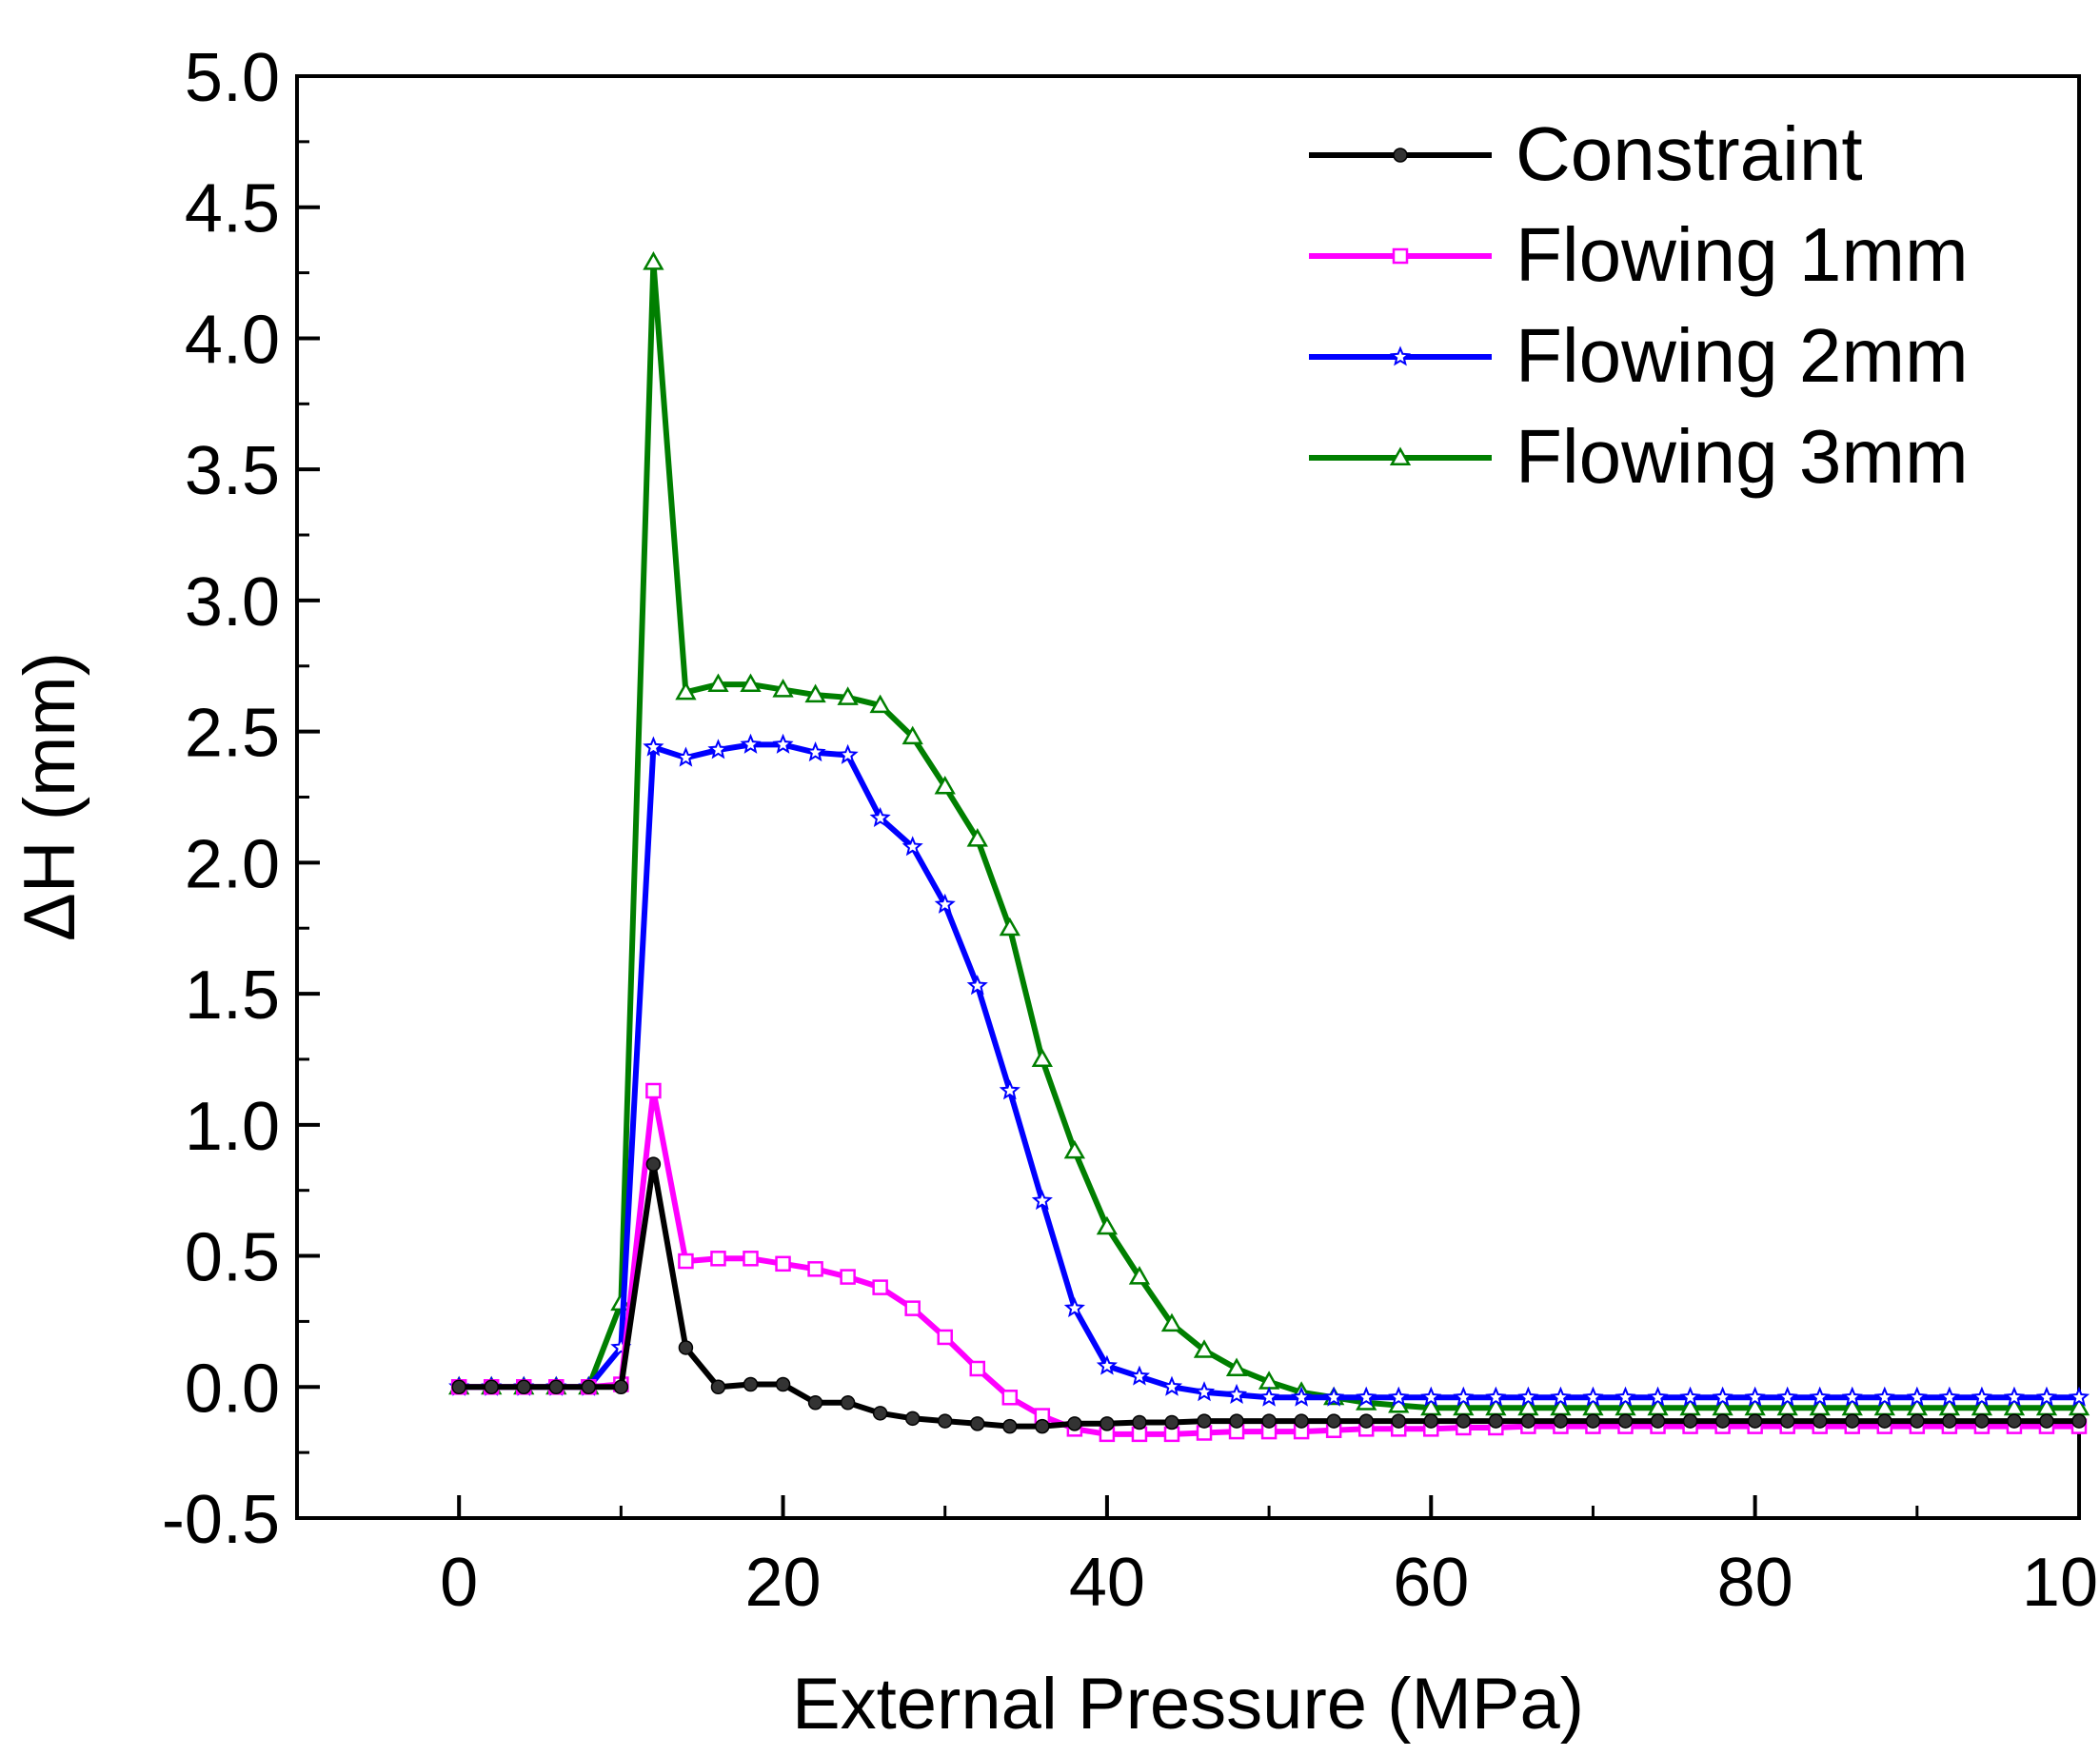  Describe the element at coordinates (1198, 1558) in the screenshot. I see `x-axis: 0 20 40 60 80 100` at that location.